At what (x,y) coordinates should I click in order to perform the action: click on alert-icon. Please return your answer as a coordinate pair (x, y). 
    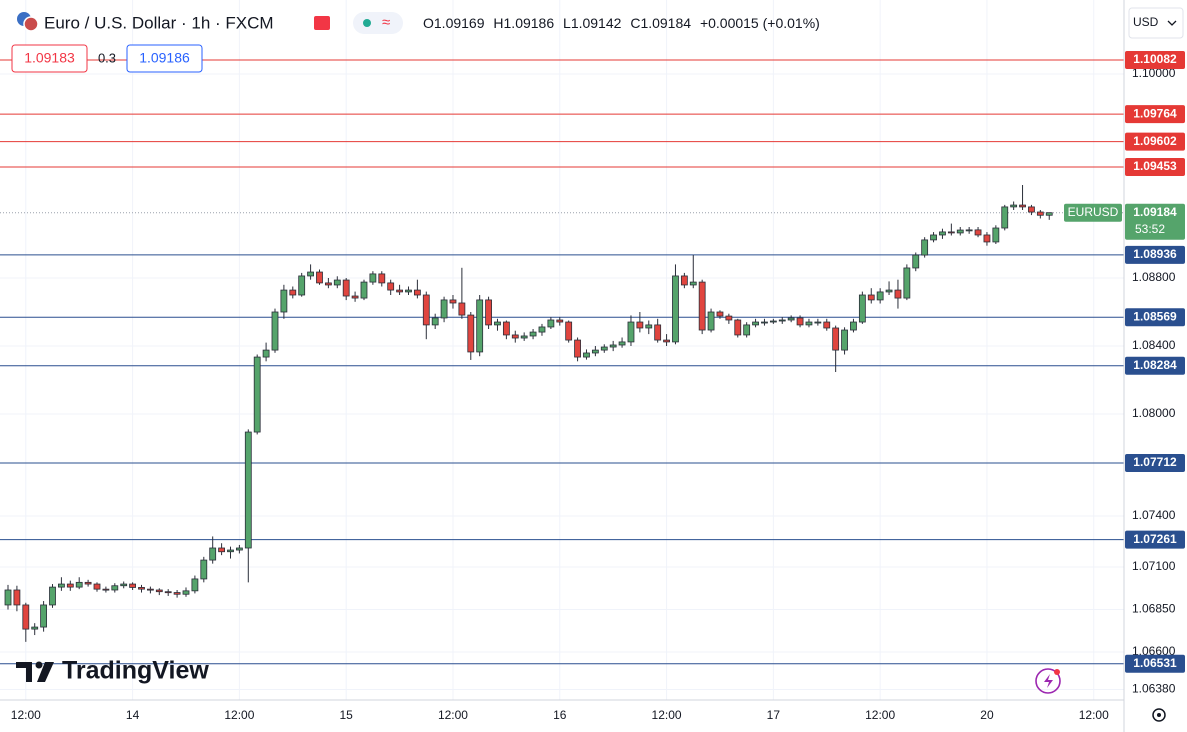
    Looking at the image, I should click on (1048, 681).